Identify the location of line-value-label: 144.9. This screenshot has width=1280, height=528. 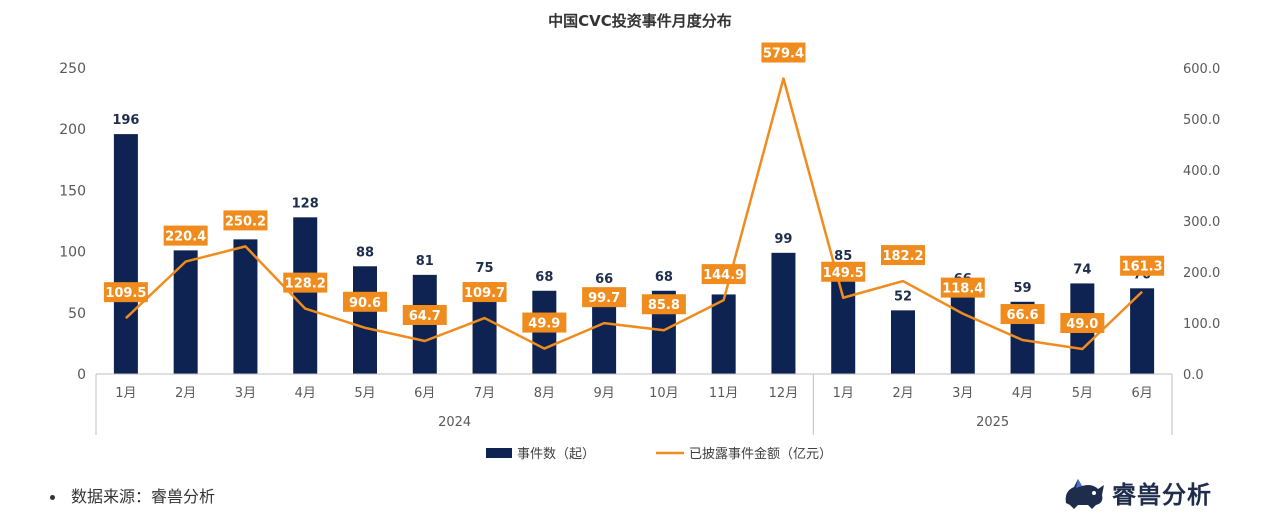
(723, 275).